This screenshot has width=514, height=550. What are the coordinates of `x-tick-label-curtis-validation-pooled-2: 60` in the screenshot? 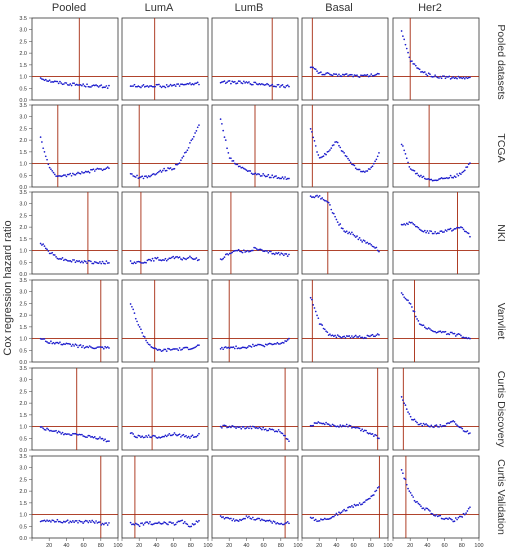 It's located at (84, 546).